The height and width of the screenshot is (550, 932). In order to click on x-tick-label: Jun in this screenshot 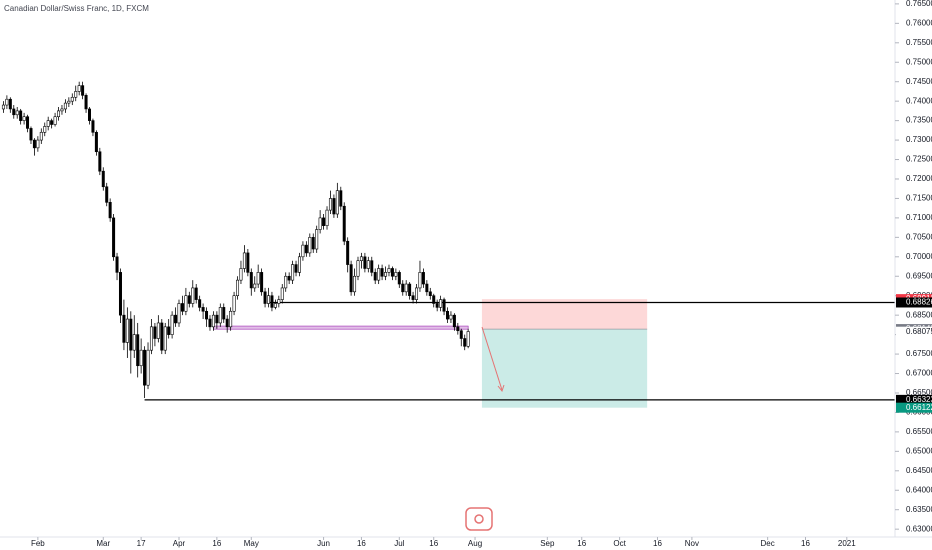, I will do `click(323, 543)`.